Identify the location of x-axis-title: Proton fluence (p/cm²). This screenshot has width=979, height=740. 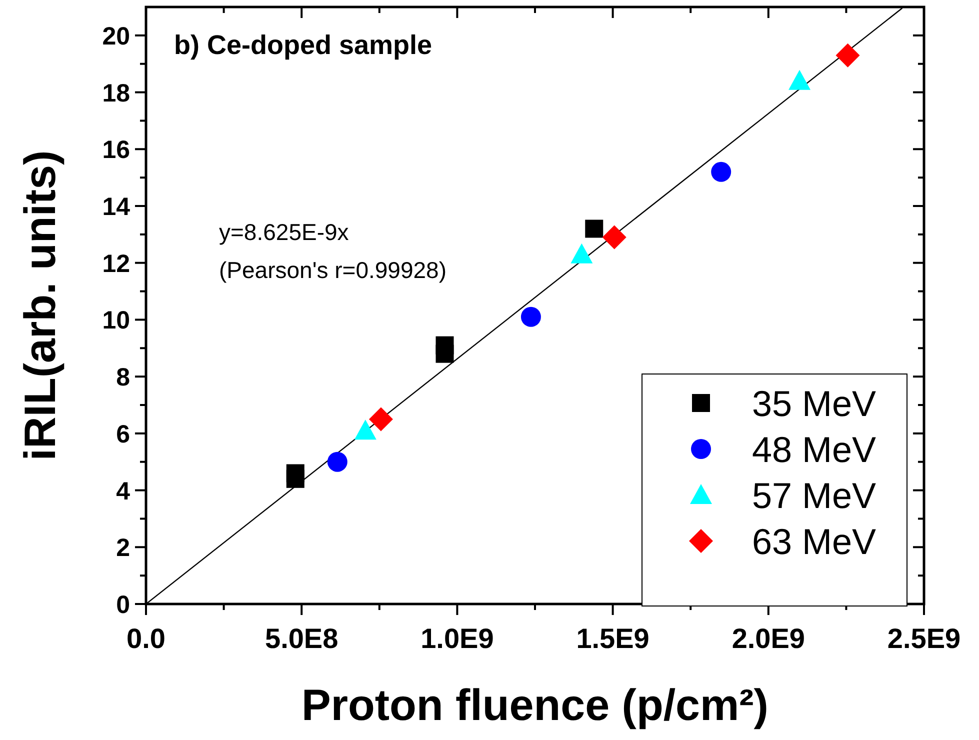
(535, 705).